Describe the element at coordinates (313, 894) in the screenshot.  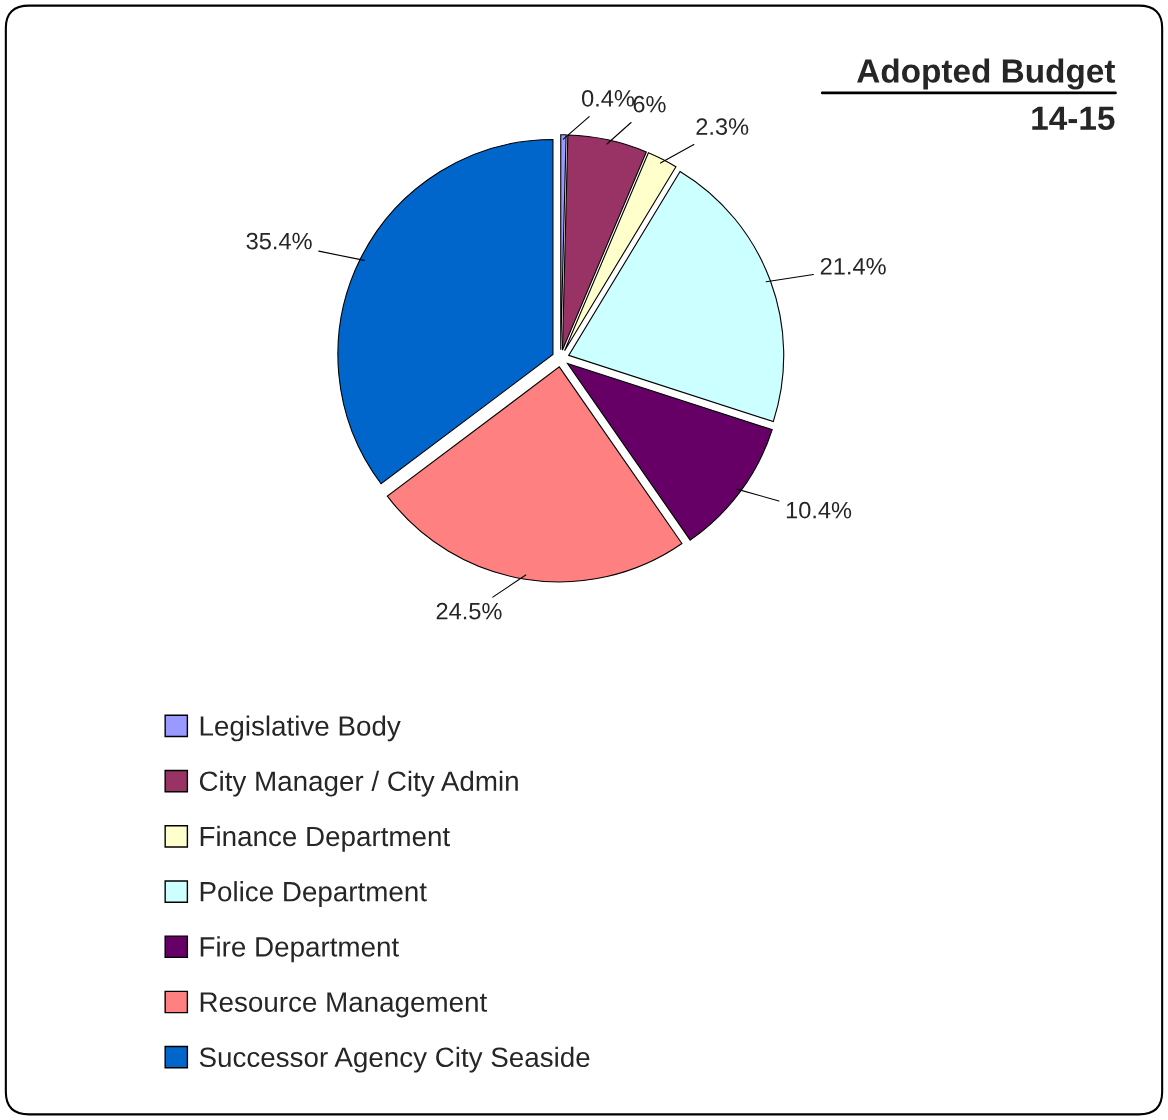
I see `legend-label: Police Department` at that location.